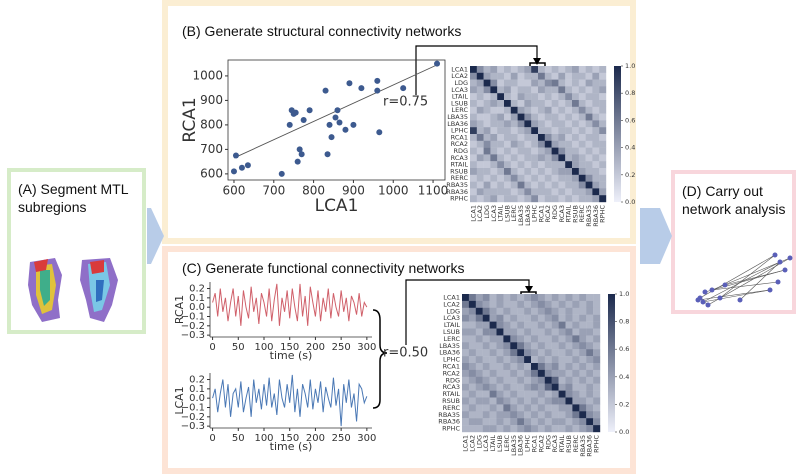  Describe the element at coordinates (341, 347) in the screenshot. I see `x-tick-label: 250` at that location.